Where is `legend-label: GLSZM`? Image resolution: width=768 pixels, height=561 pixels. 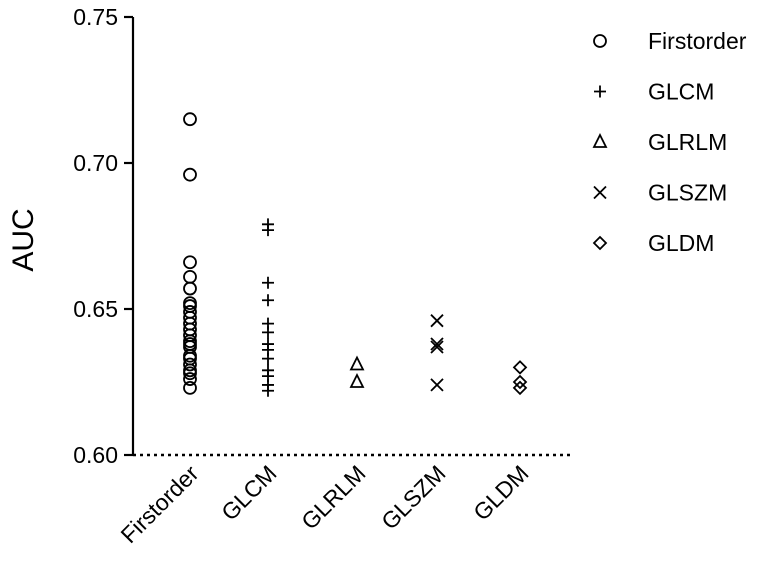 legend-label: GLSZM is located at coordinates (687, 193).